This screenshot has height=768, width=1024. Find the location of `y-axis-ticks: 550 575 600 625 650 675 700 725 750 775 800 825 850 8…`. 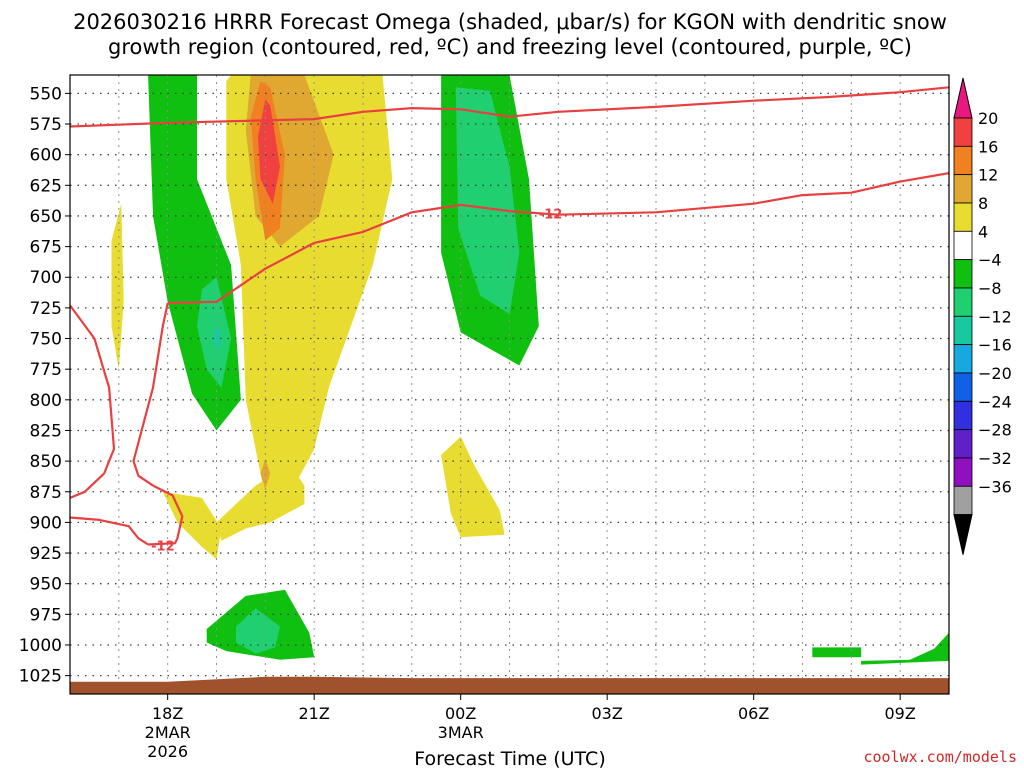

y-axis-ticks: 550 575 600 625 650 675 700 725 750 775 800 825 850 8… is located at coordinates (44, 385).